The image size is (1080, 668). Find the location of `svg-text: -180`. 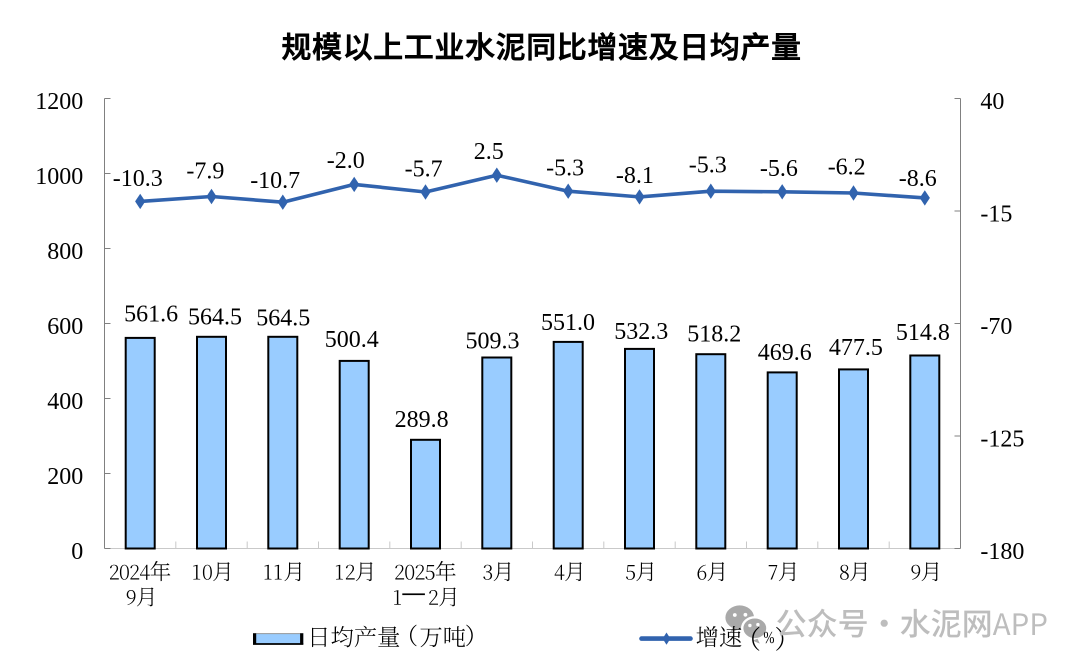

svg-text: -180 is located at coordinates (1002, 552).